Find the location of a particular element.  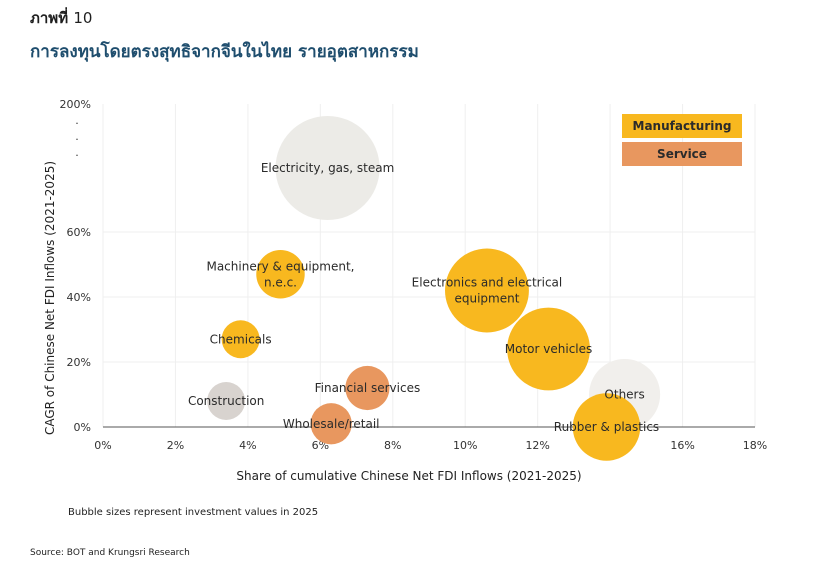

bubble-label: Electricity, gas, steam is located at coordinates (327, 168).